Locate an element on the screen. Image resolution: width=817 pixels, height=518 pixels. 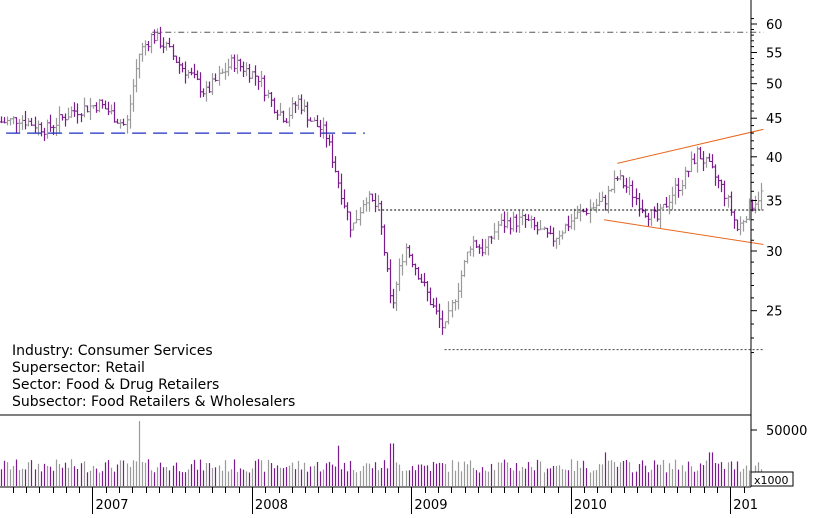
price-ticks: 25 30 35 40 45 50 55 60 is located at coordinates (767, 186).